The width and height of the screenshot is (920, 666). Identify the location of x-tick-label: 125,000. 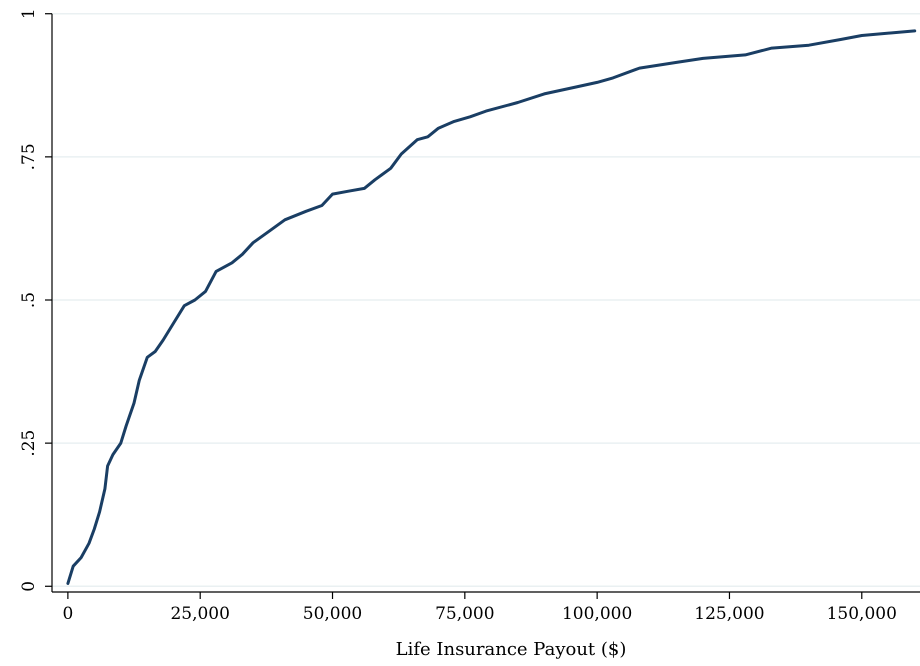
(729, 614).